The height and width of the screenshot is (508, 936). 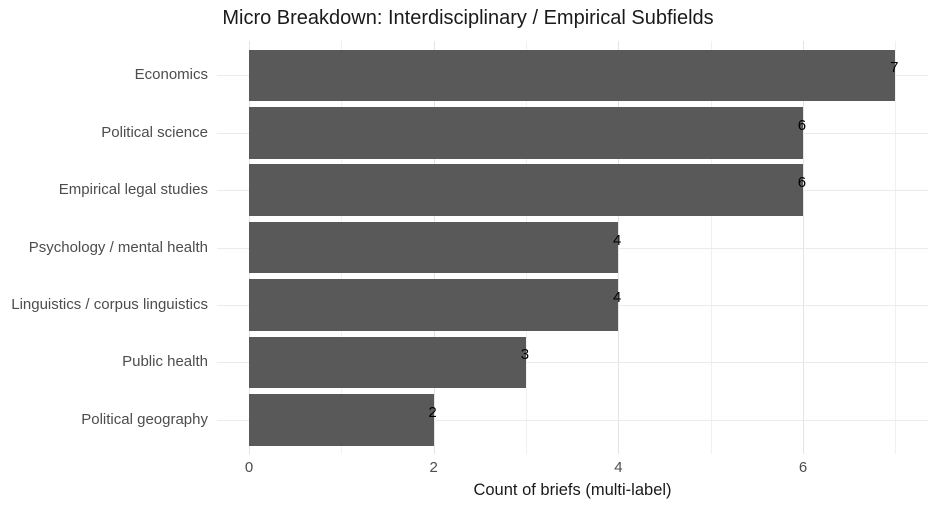 I want to click on bar-value-label: 3, so click(x=525, y=355).